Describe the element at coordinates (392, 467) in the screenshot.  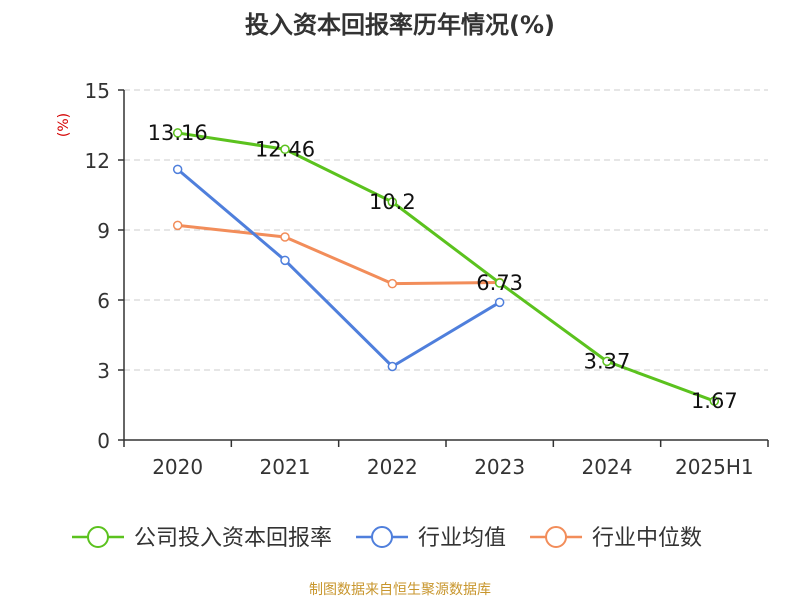
I see `x-tick-label: 2022` at that location.